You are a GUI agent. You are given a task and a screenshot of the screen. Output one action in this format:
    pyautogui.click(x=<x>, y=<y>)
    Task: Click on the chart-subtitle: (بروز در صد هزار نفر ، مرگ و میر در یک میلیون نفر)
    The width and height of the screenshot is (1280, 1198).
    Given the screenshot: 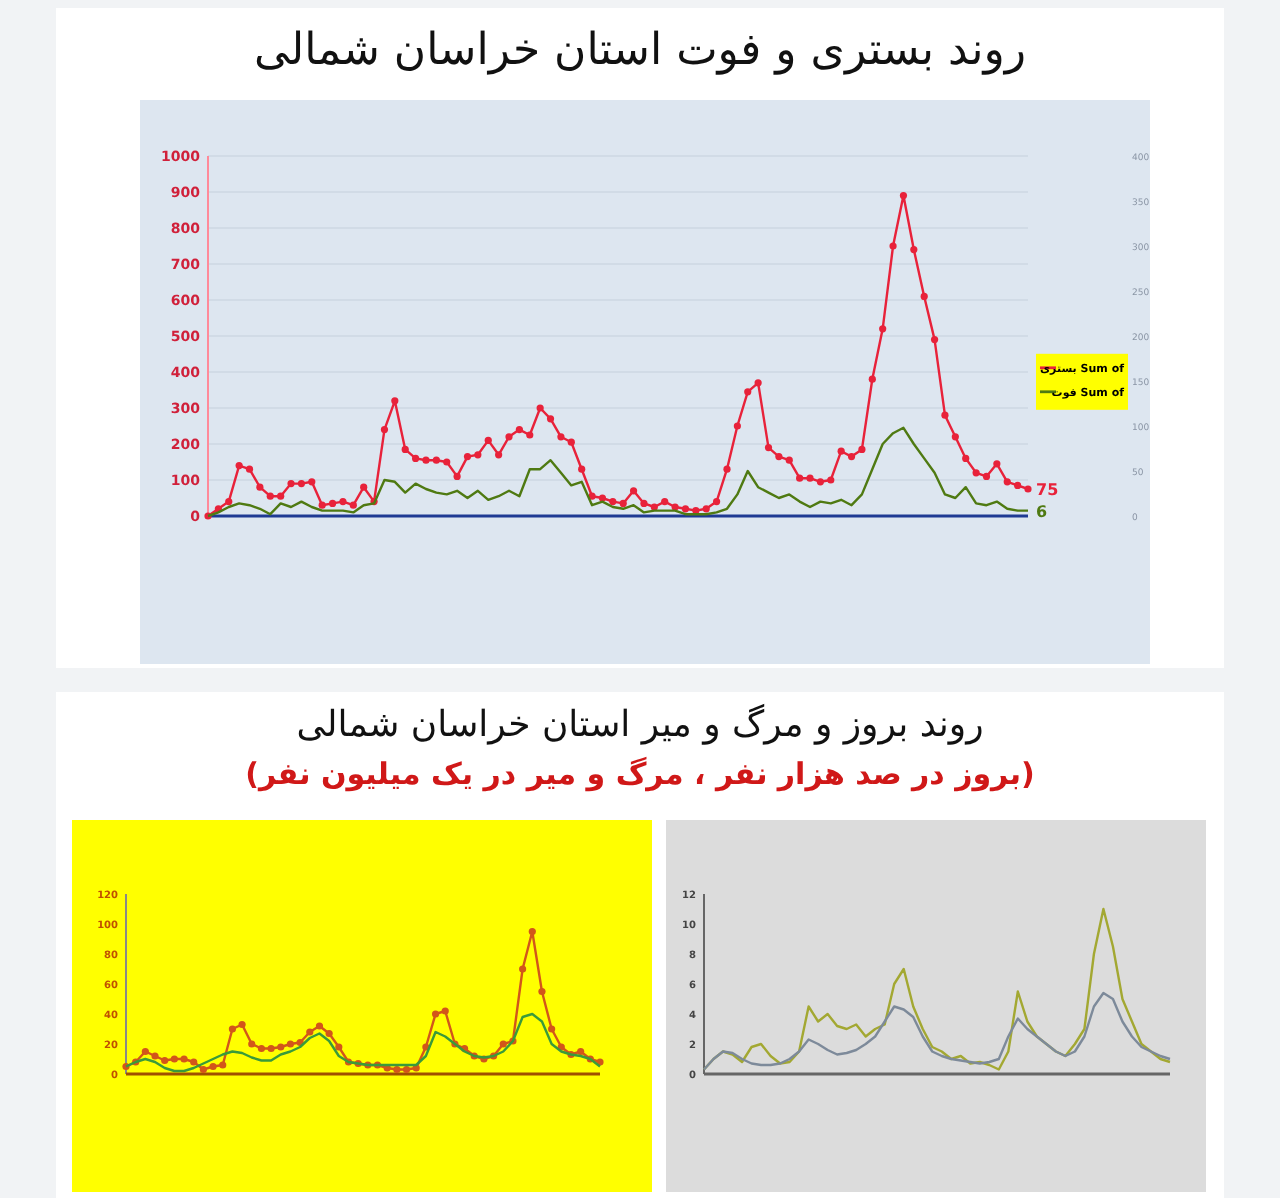 What is the action you would take?
    pyautogui.click(x=640, y=774)
    